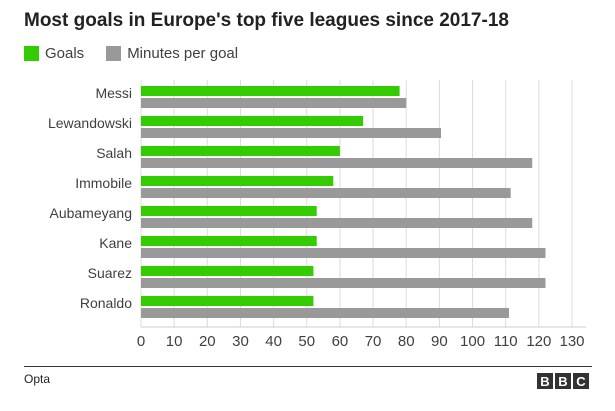 The image size is (615, 411). Describe the element at coordinates (207, 341) in the screenshot. I see `x-tick-label: 20` at that location.